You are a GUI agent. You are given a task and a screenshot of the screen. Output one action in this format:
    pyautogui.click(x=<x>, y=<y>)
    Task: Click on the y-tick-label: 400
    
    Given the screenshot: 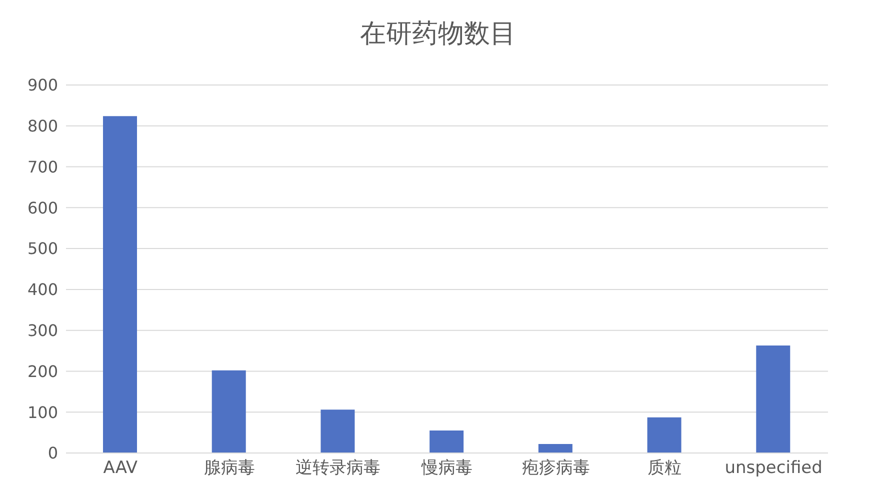 What is the action you would take?
    pyautogui.click(x=42, y=290)
    